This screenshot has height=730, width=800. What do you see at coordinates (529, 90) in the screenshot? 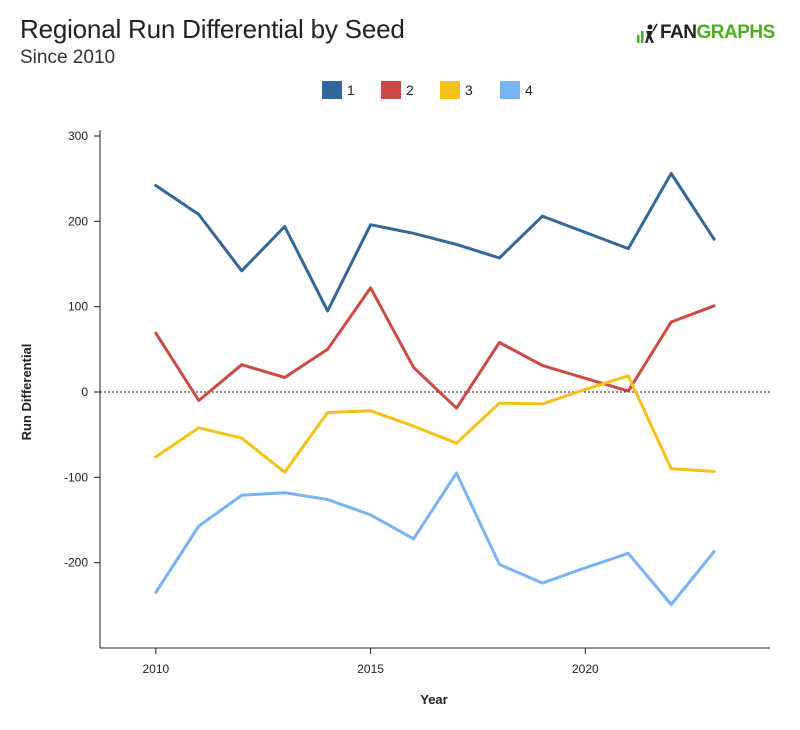
I see `legend-label-4: 4` at bounding box center [529, 90].